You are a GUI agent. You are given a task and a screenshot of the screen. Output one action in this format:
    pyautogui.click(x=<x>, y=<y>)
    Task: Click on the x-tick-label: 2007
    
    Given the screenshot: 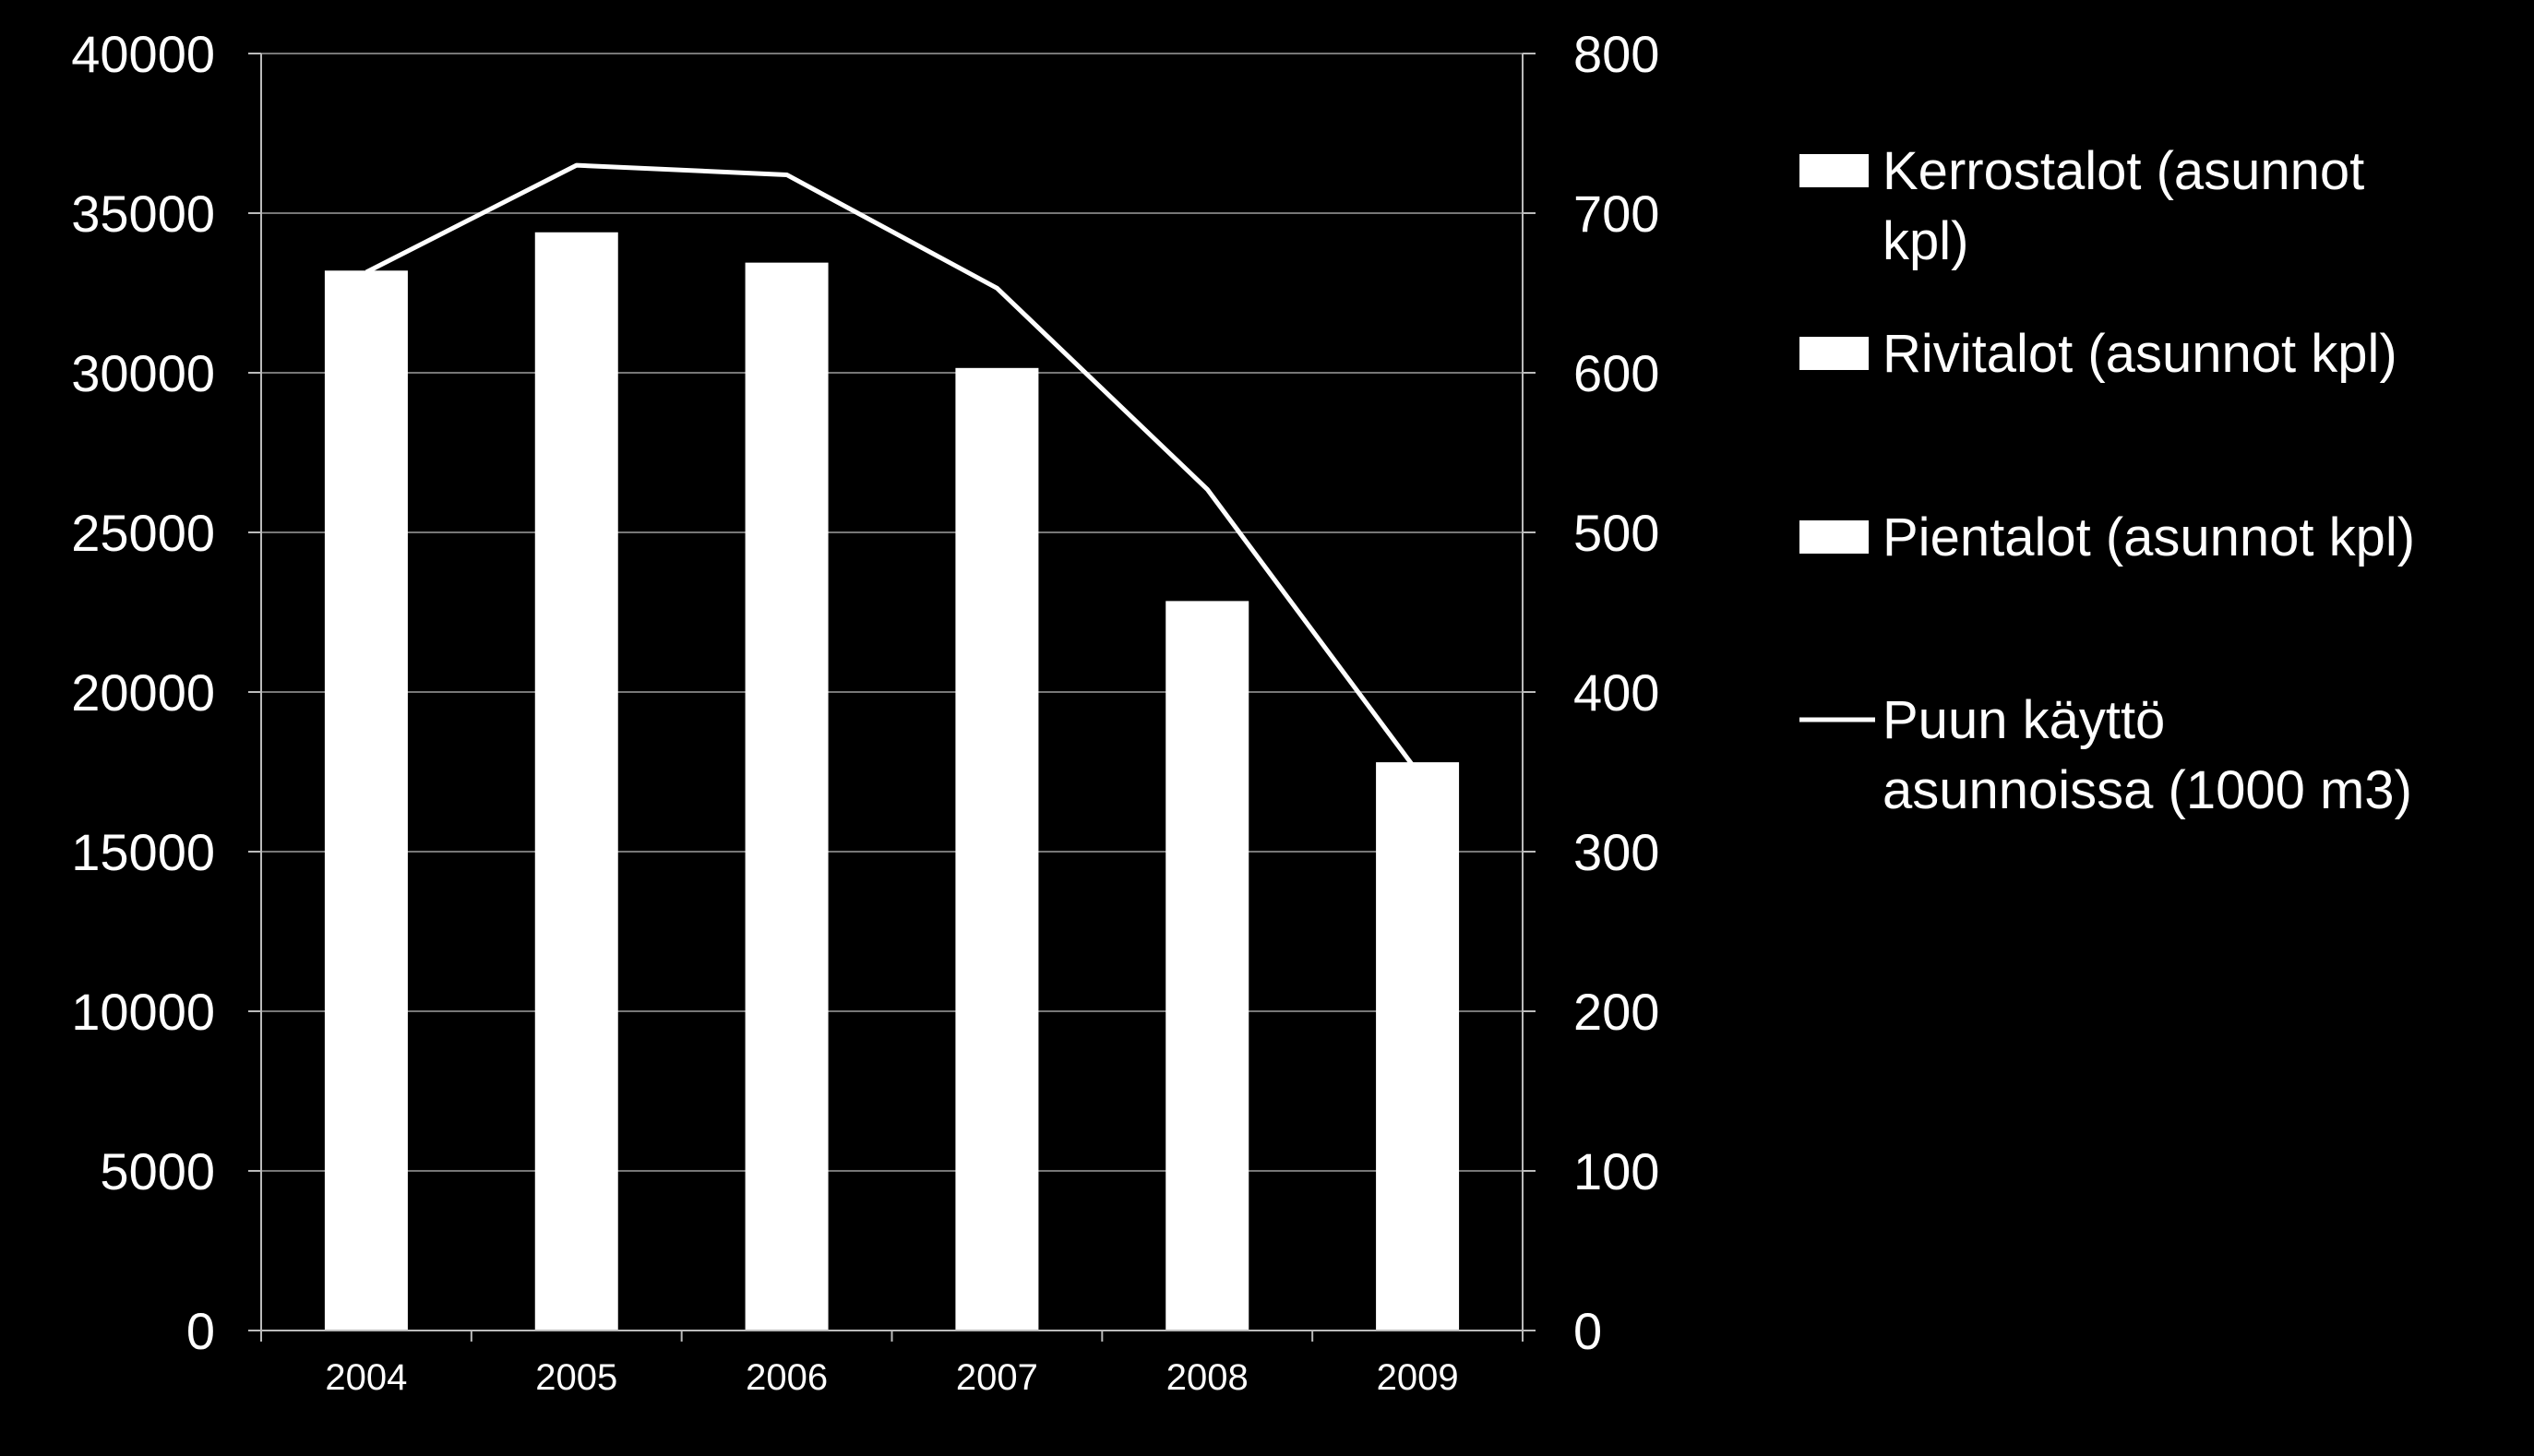 What is the action you would take?
    pyautogui.click(x=997, y=1377)
    